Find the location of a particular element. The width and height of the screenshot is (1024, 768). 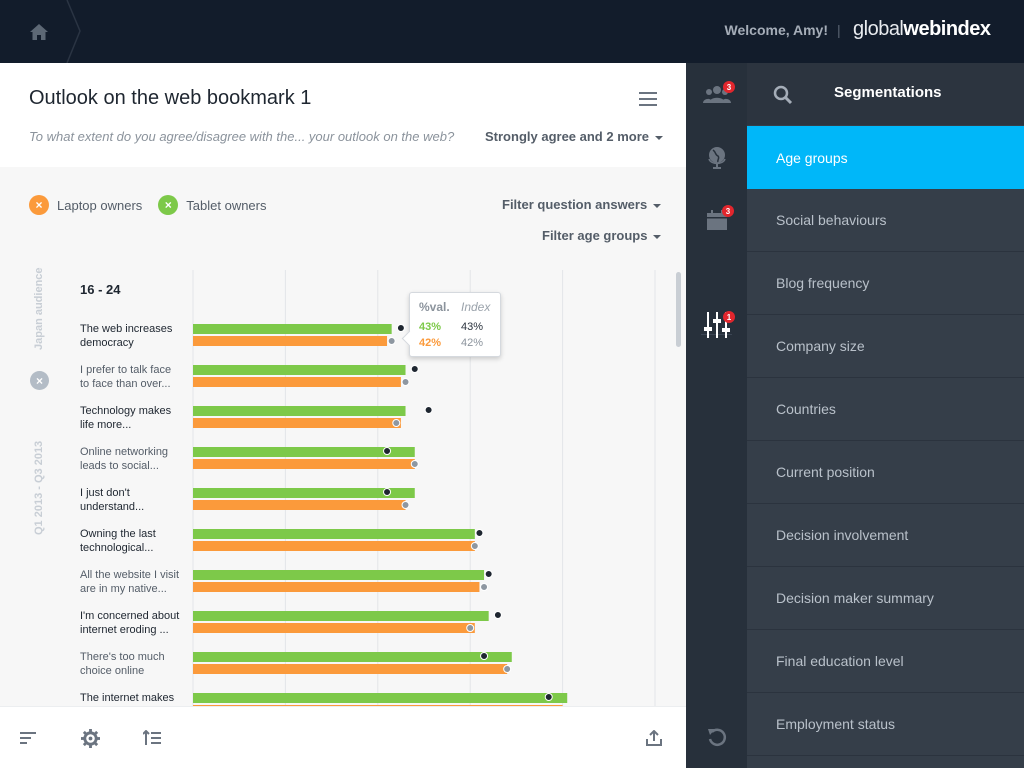

group-label: 16 - 24 is located at coordinates (100, 289).